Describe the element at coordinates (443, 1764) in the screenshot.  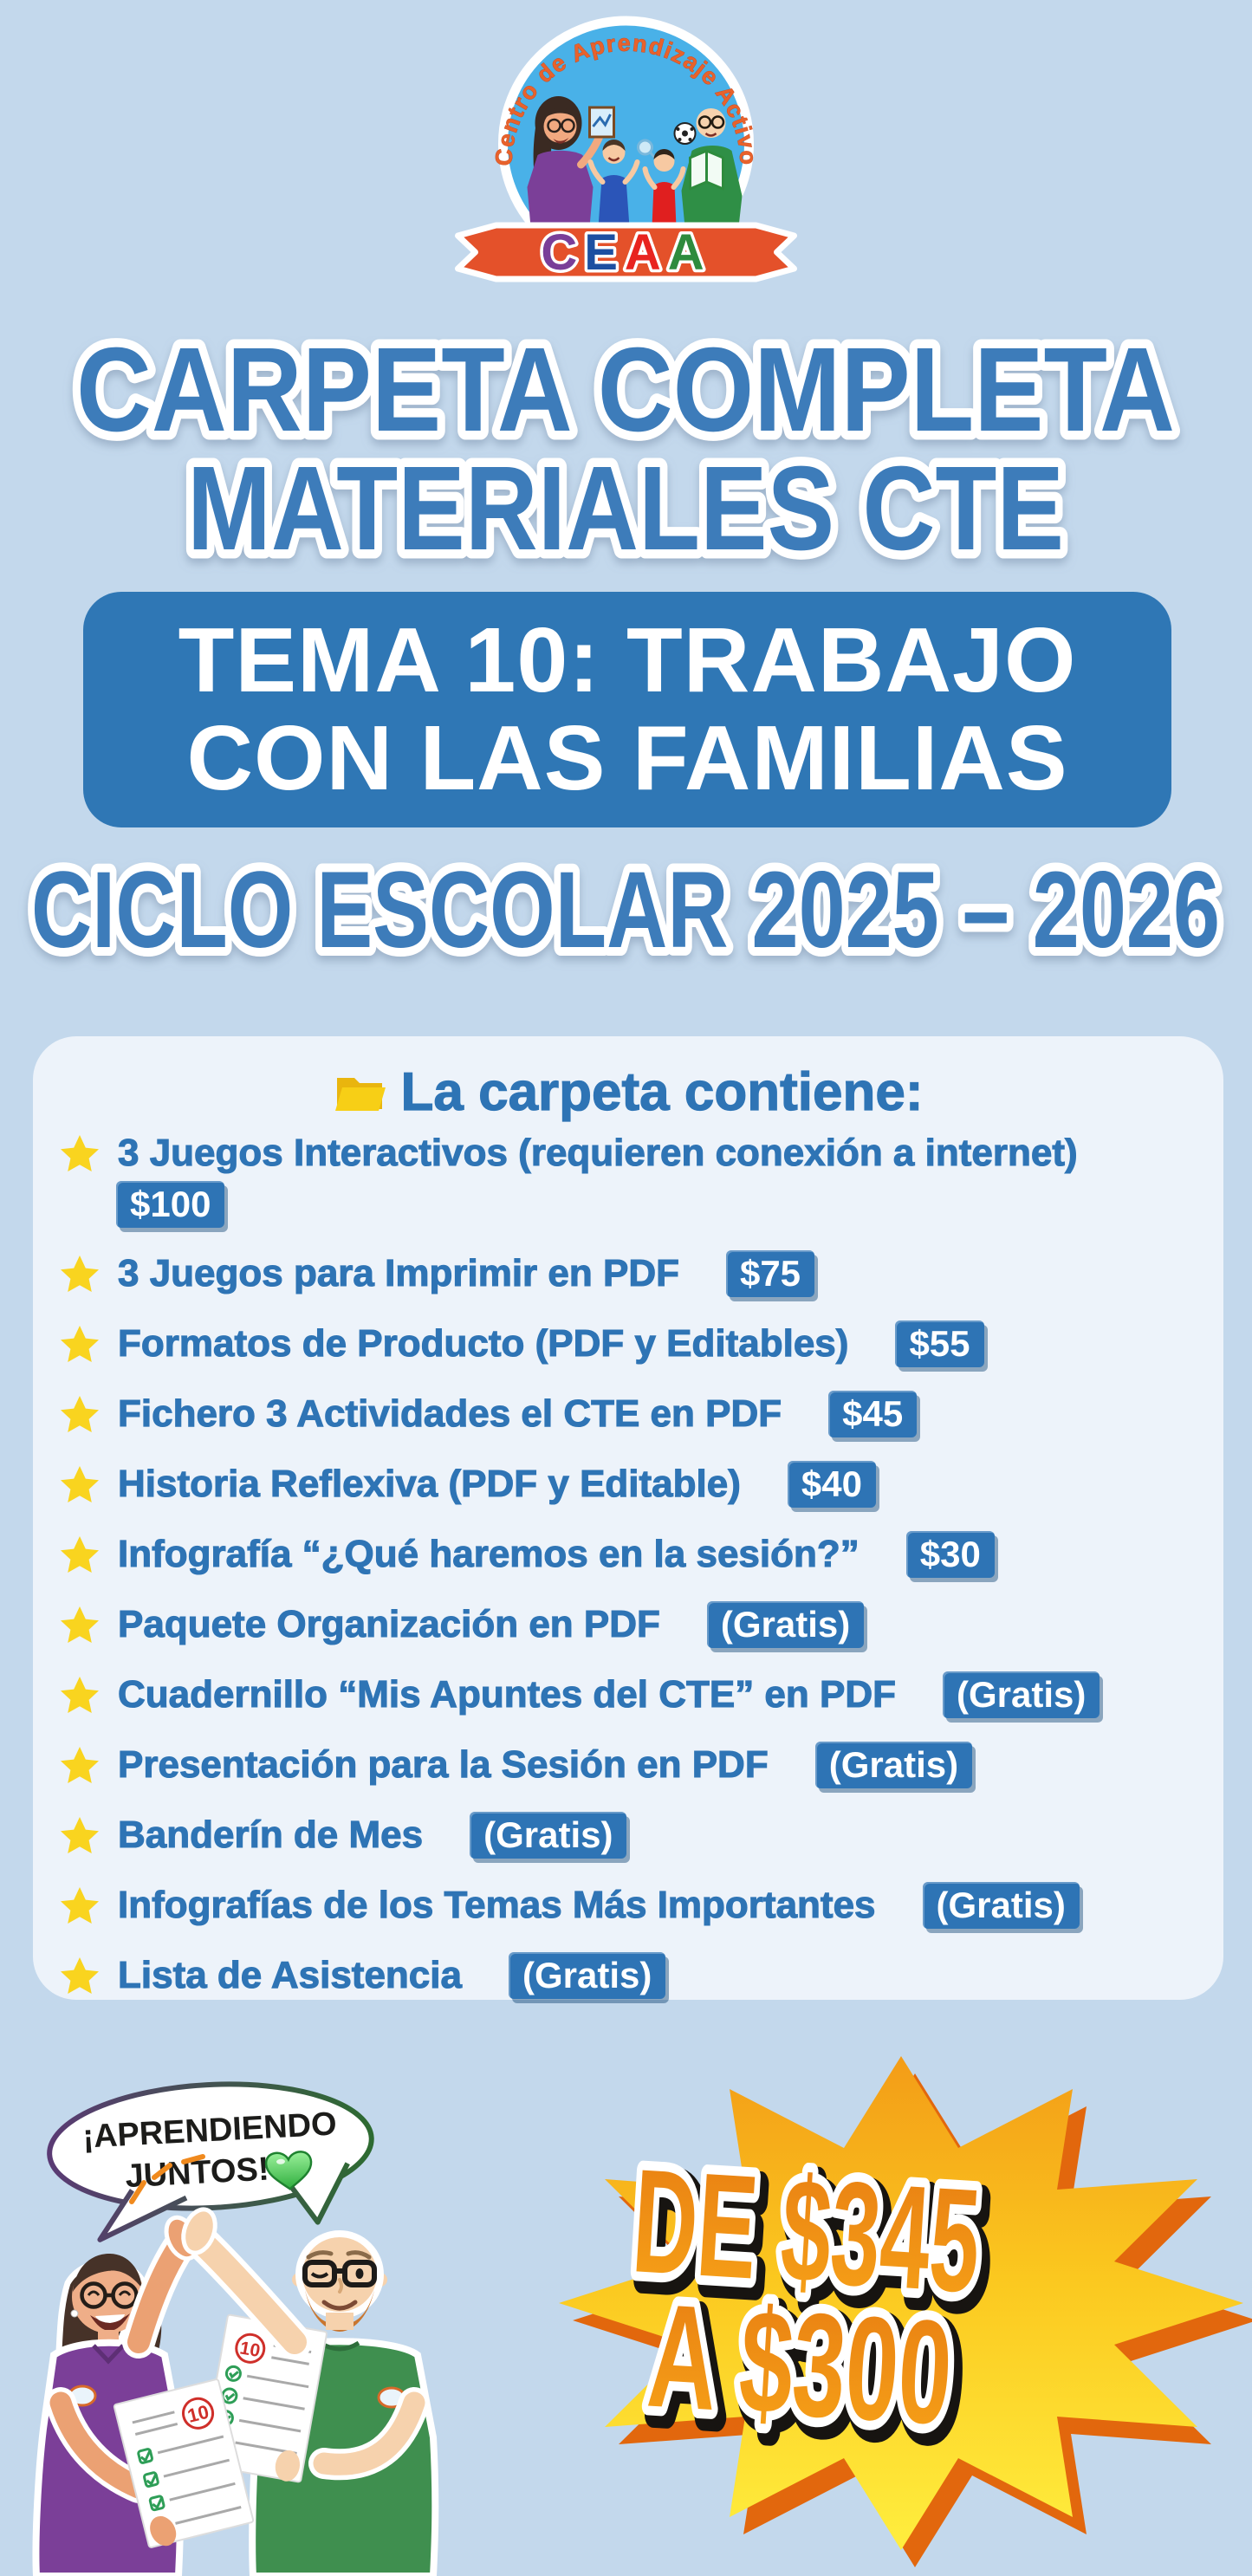
I see `item-label: Presentación para la Sesión en PDF` at that location.